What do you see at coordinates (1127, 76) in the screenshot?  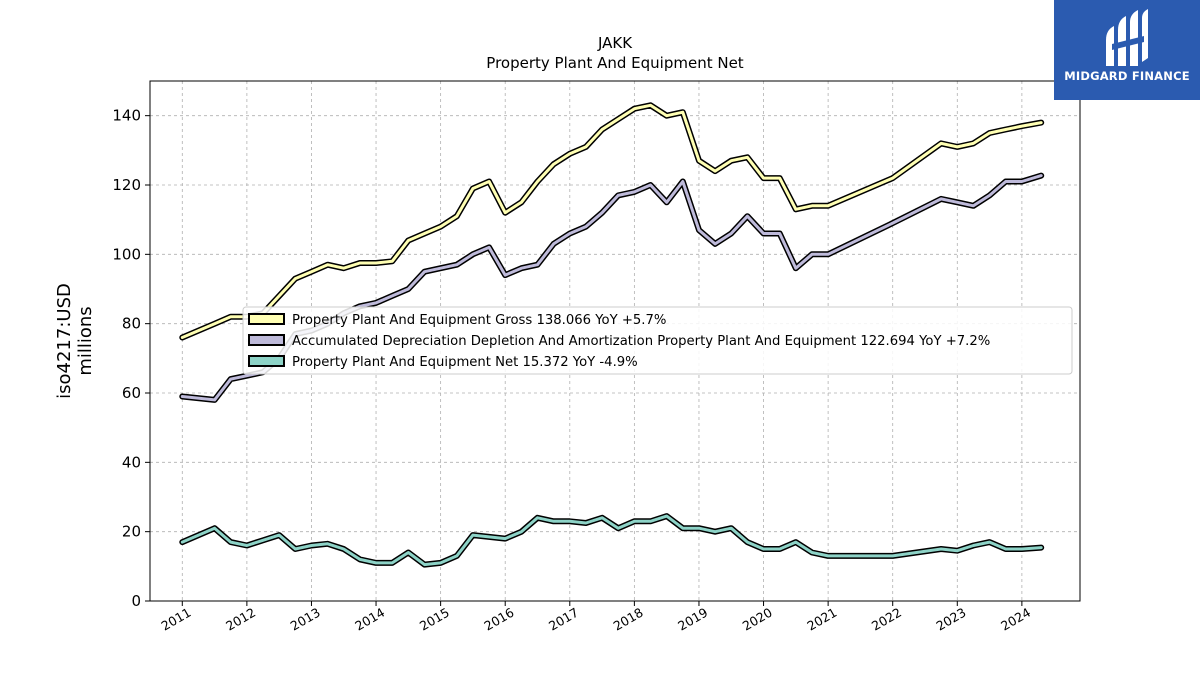 I see `brand-logo-text: MIDGARD FINANCE` at bounding box center [1127, 76].